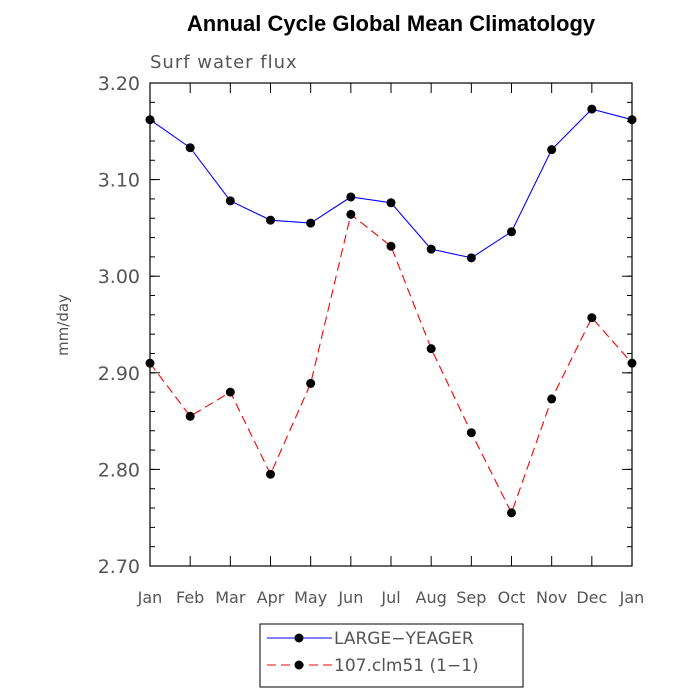 The image size is (700, 700). What do you see at coordinates (119, 374) in the screenshot?
I see `y-tick-label: 2.90` at bounding box center [119, 374].